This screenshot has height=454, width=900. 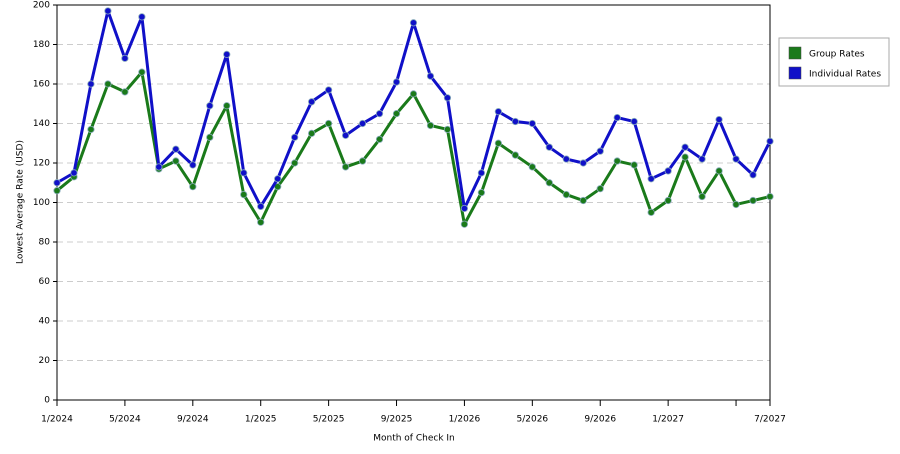 What do you see at coordinates (532, 420) in the screenshot?
I see `x-tick-label: 5/2026` at bounding box center [532, 420].